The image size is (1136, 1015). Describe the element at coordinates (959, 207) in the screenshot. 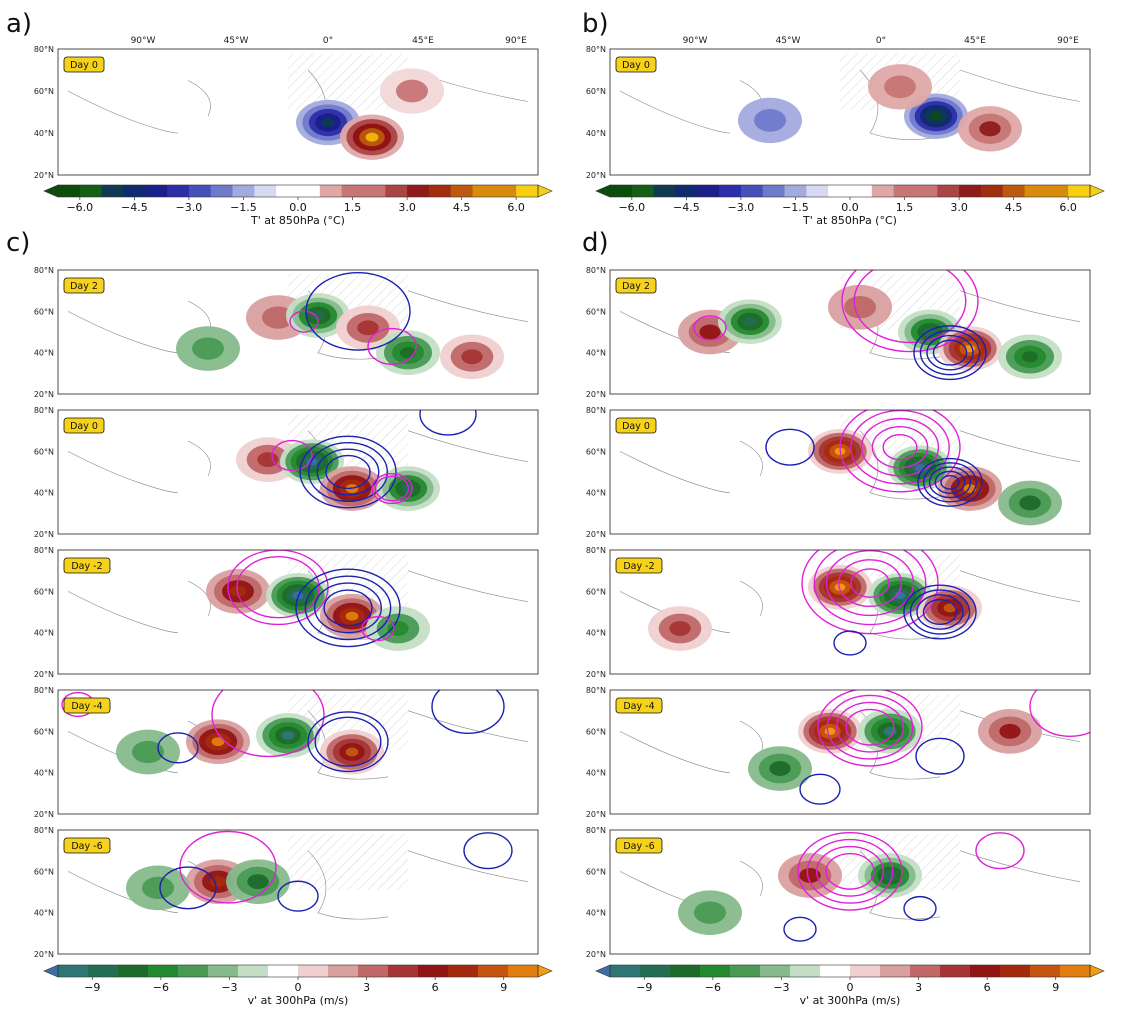

I see `colorbar-tick-label: 3.0` at that location.